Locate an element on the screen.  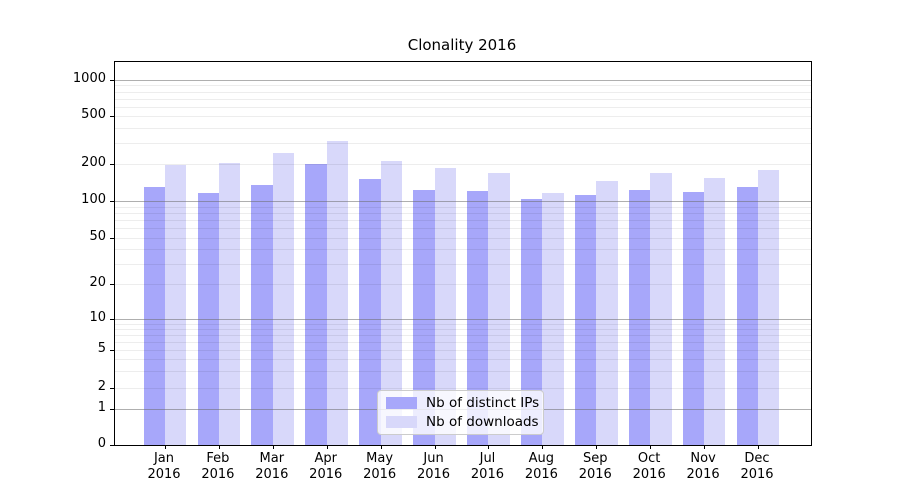
legend-row-distinct-ips: Nb of distinct IPs is located at coordinates (462, 403).